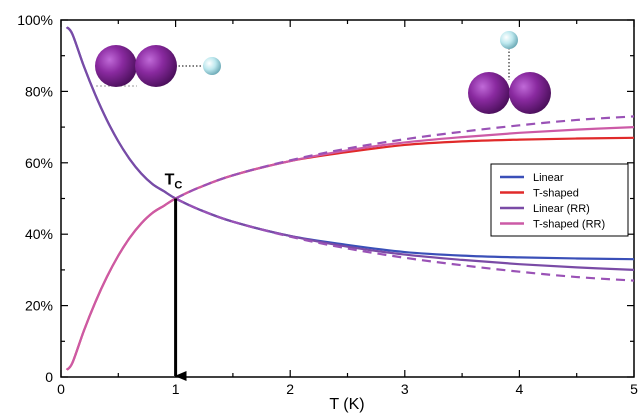  Describe the element at coordinates (509, 40) in the screenshot. I see `tshaped-light-atom` at that location.